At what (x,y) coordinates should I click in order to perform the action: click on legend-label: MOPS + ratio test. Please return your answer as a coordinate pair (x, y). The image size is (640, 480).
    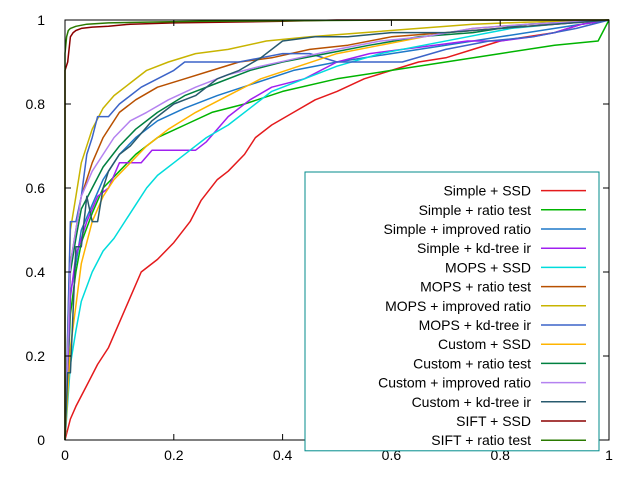
    Looking at the image, I should click on (475, 287).